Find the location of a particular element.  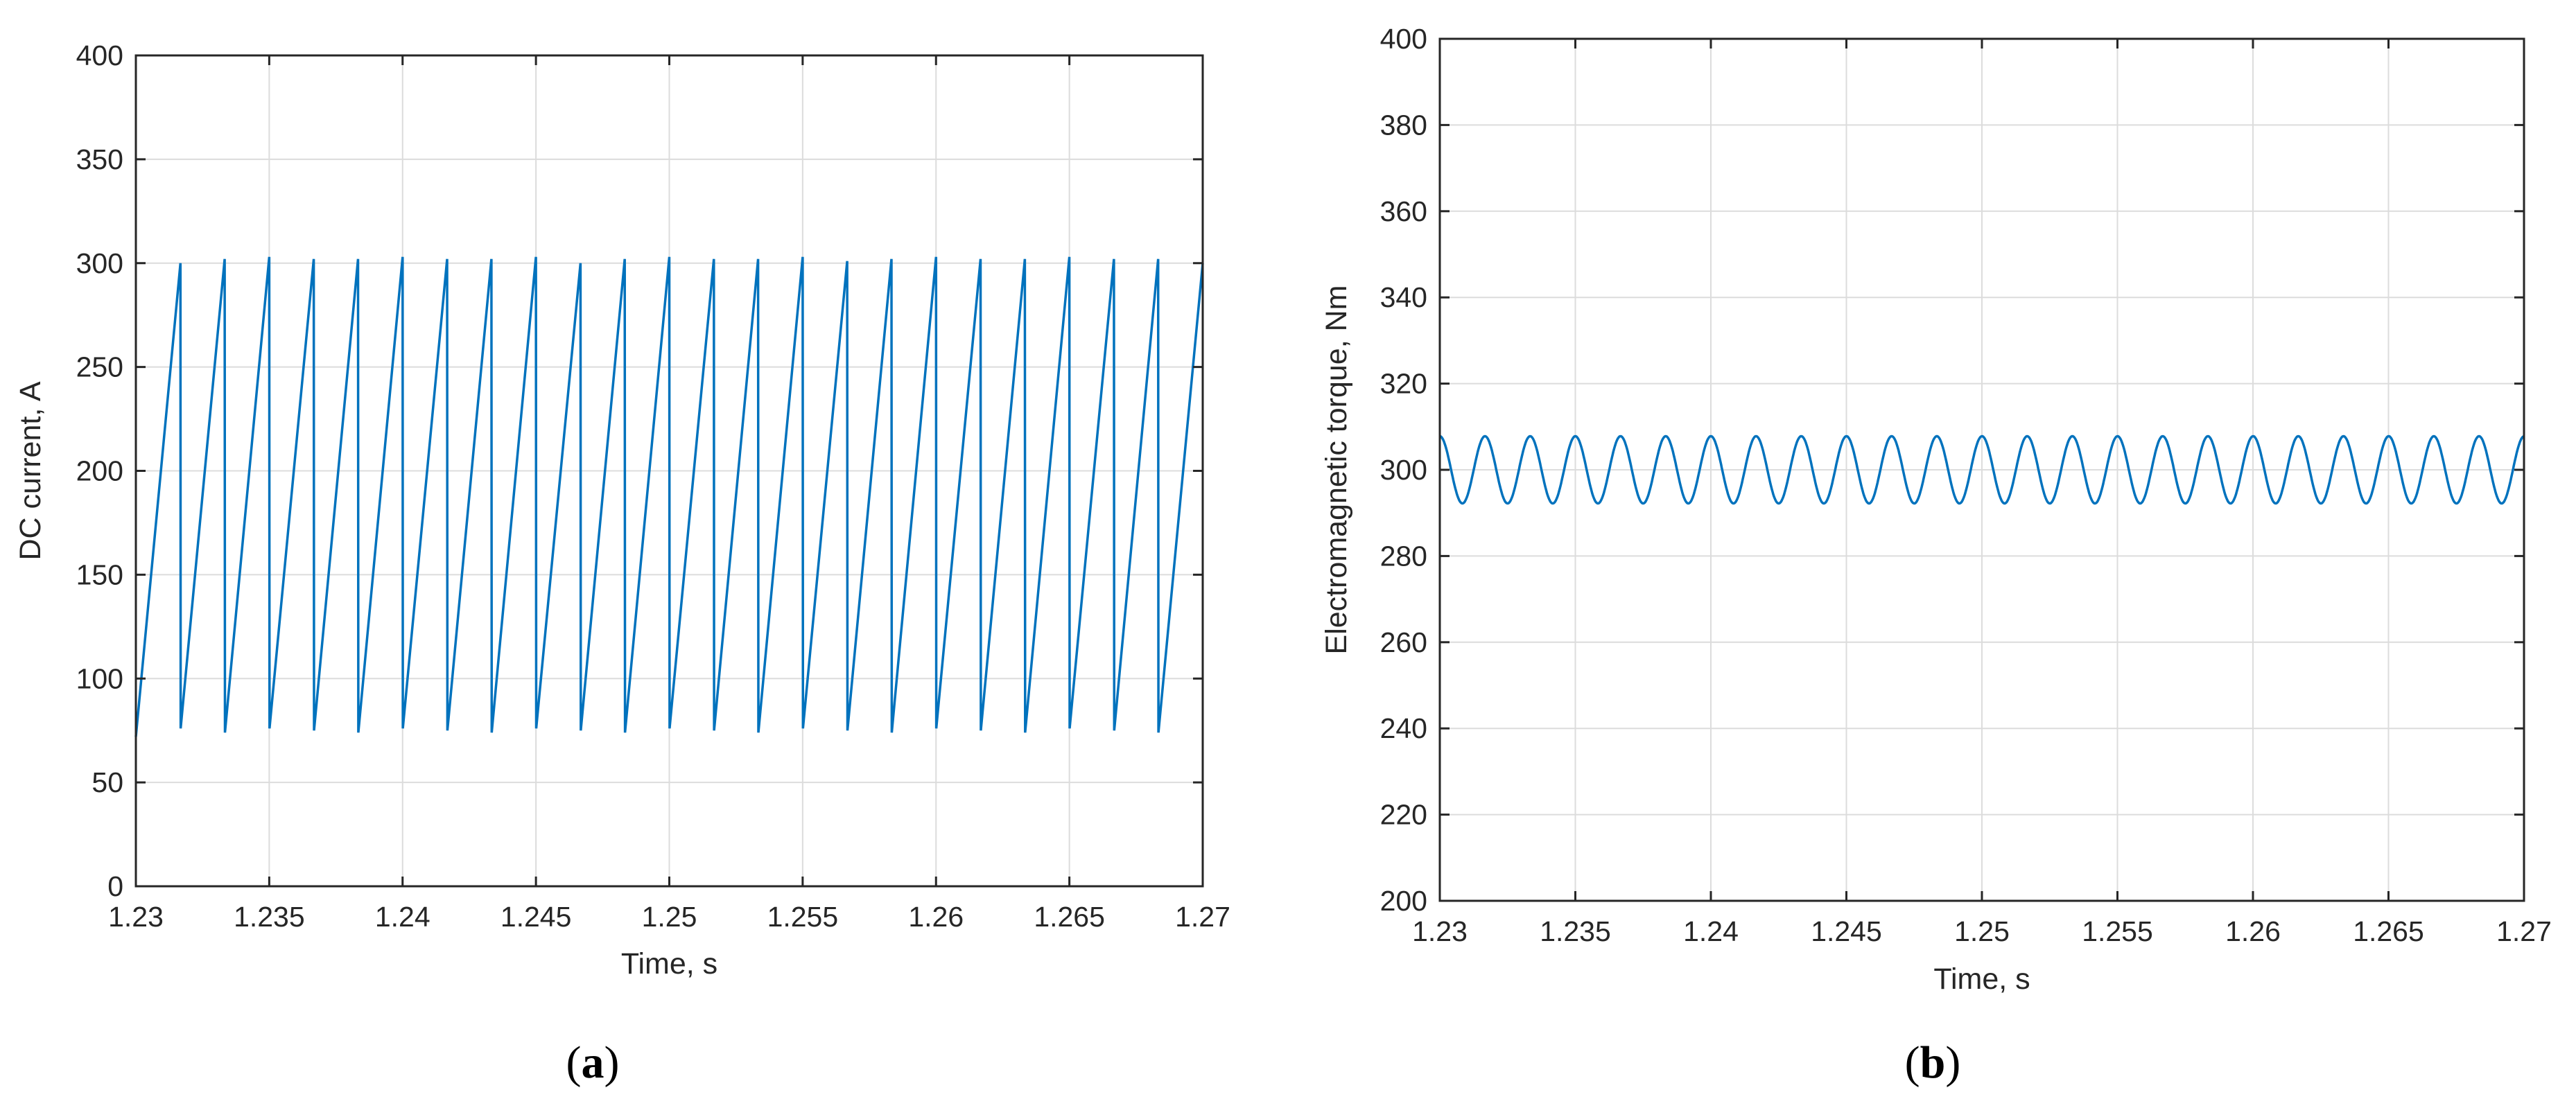

y-tick-label: 250 is located at coordinates (99, 367).